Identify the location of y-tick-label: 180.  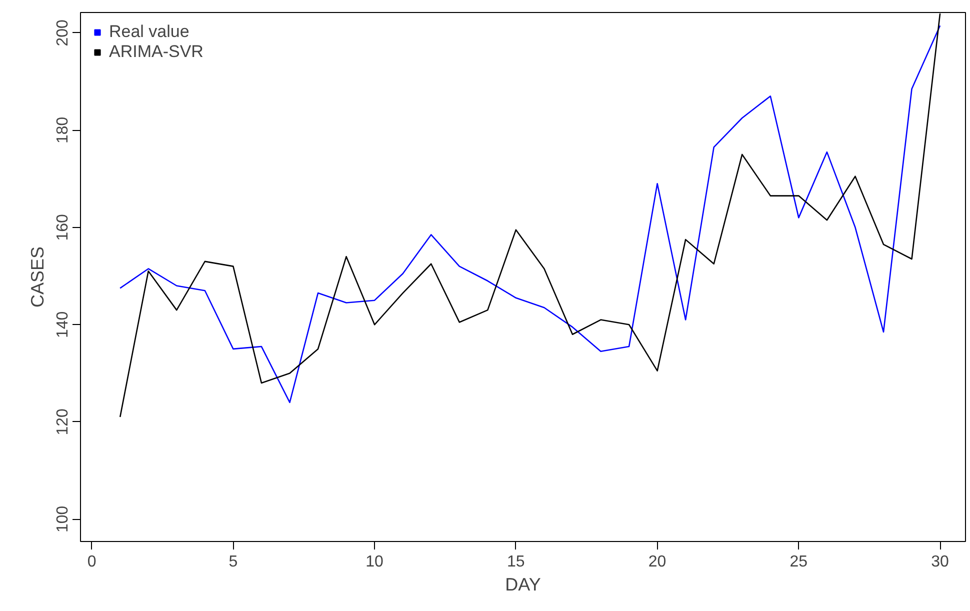
(63, 130).